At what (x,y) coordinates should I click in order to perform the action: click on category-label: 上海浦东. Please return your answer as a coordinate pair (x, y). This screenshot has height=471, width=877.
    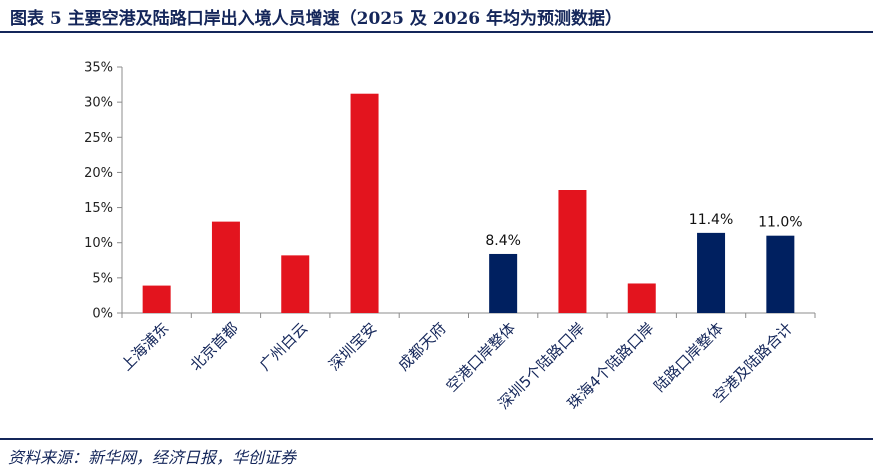
    Looking at the image, I should click on (144, 346).